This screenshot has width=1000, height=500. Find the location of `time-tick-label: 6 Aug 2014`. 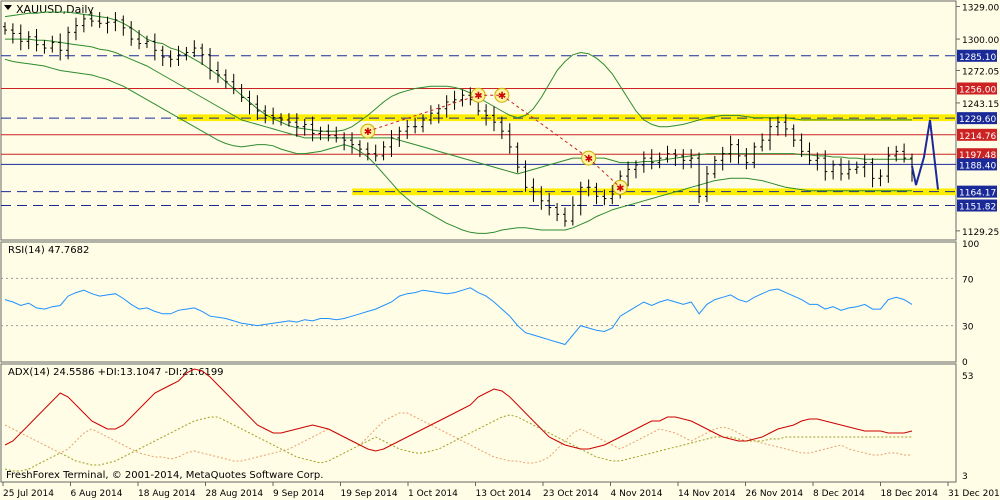

time-tick-label: 6 Aug 2014 is located at coordinates (97, 494).